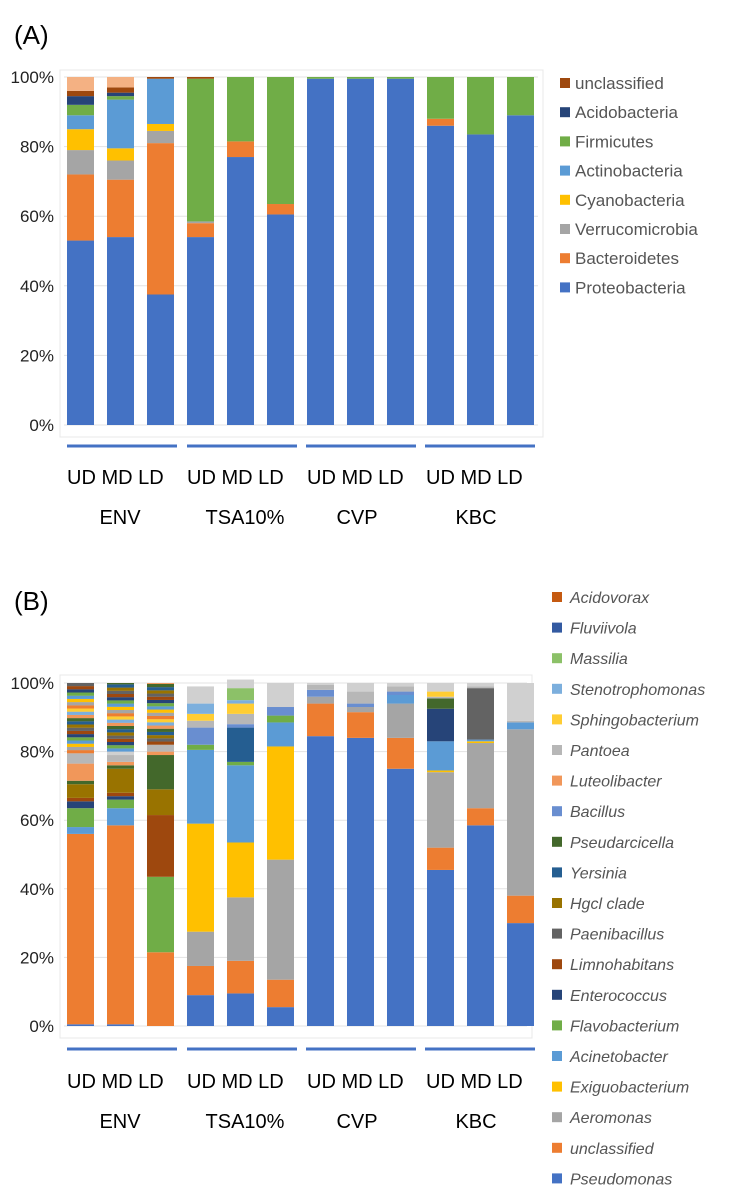  I want to click on legend-label: Proteobacteria, so click(630, 287).